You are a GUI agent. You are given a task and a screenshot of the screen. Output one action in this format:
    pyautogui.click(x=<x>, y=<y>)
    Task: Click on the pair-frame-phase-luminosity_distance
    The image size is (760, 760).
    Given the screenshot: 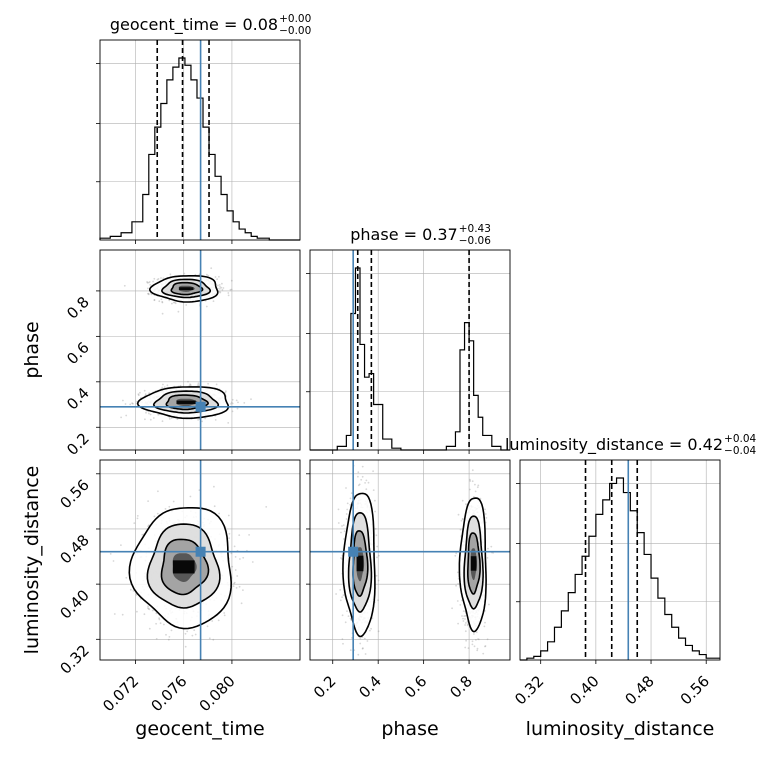 What is the action you would take?
    pyautogui.click(x=410, y=560)
    